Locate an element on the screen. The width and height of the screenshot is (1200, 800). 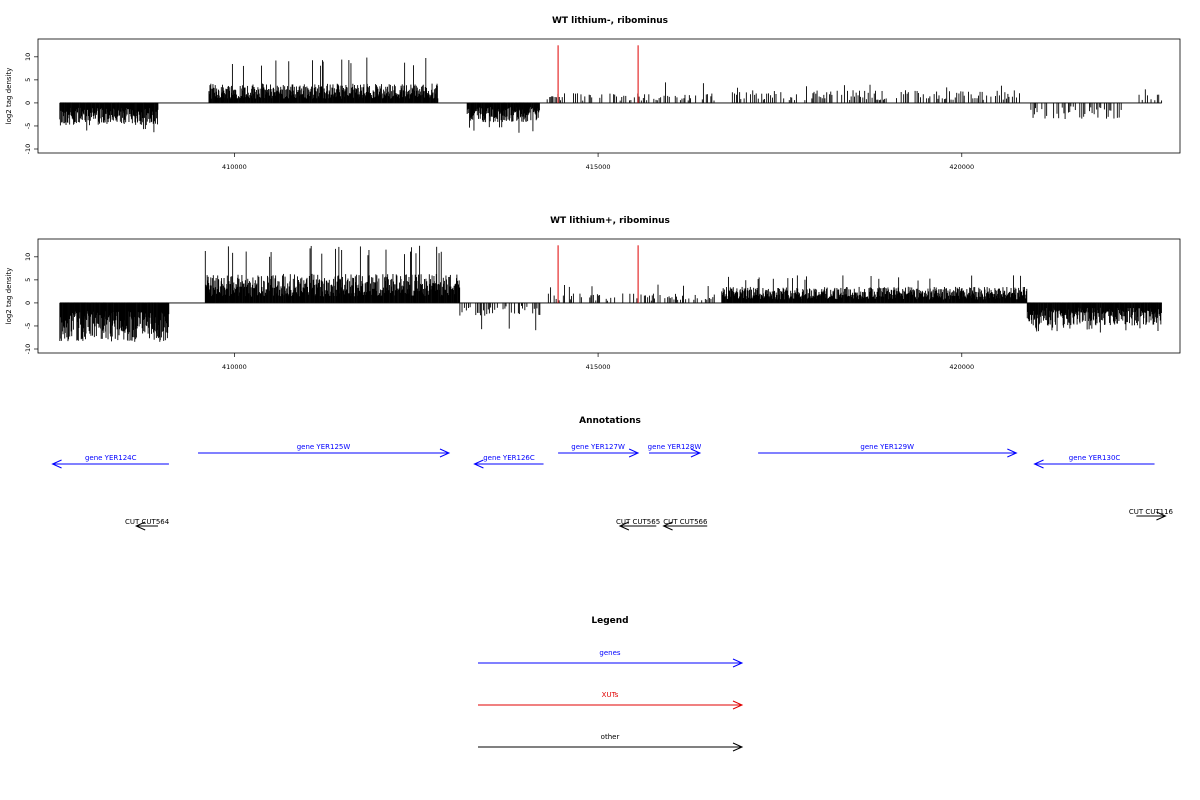
cut-label: CUT CUT566 is located at coordinates (685, 522).